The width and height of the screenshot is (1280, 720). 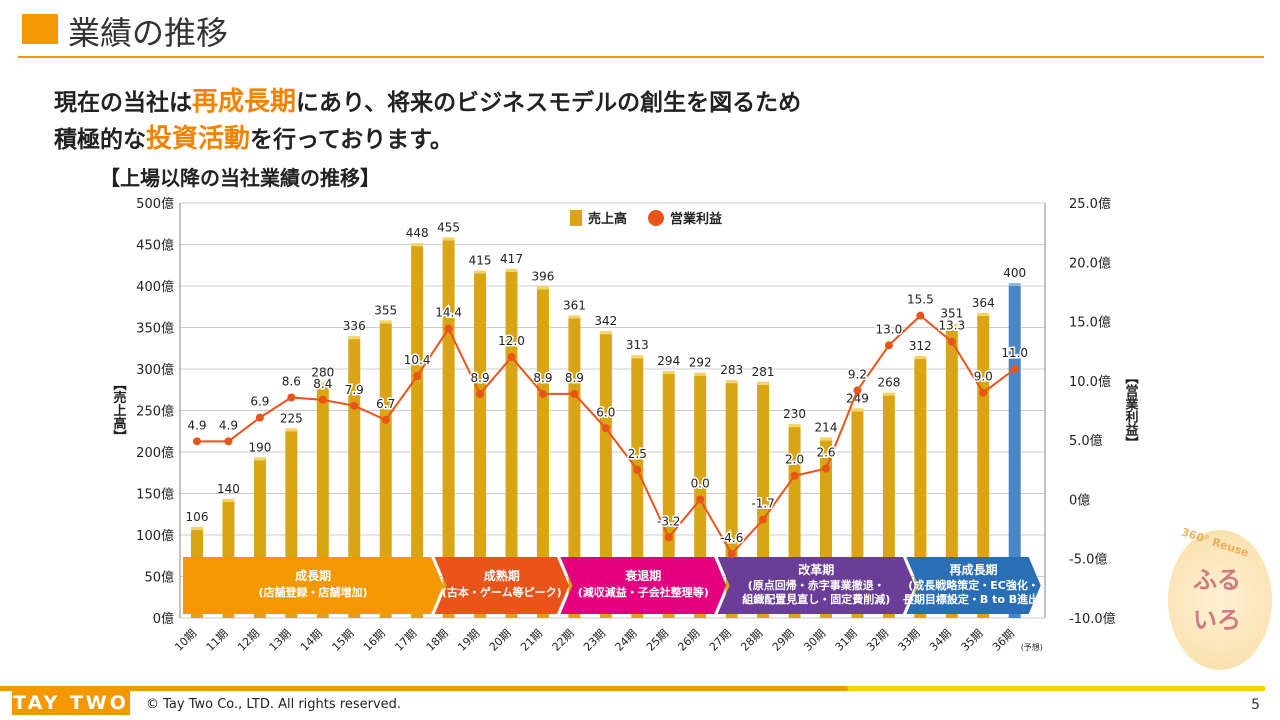 I want to click on mascot-logo, so click(x=1220, y=600).